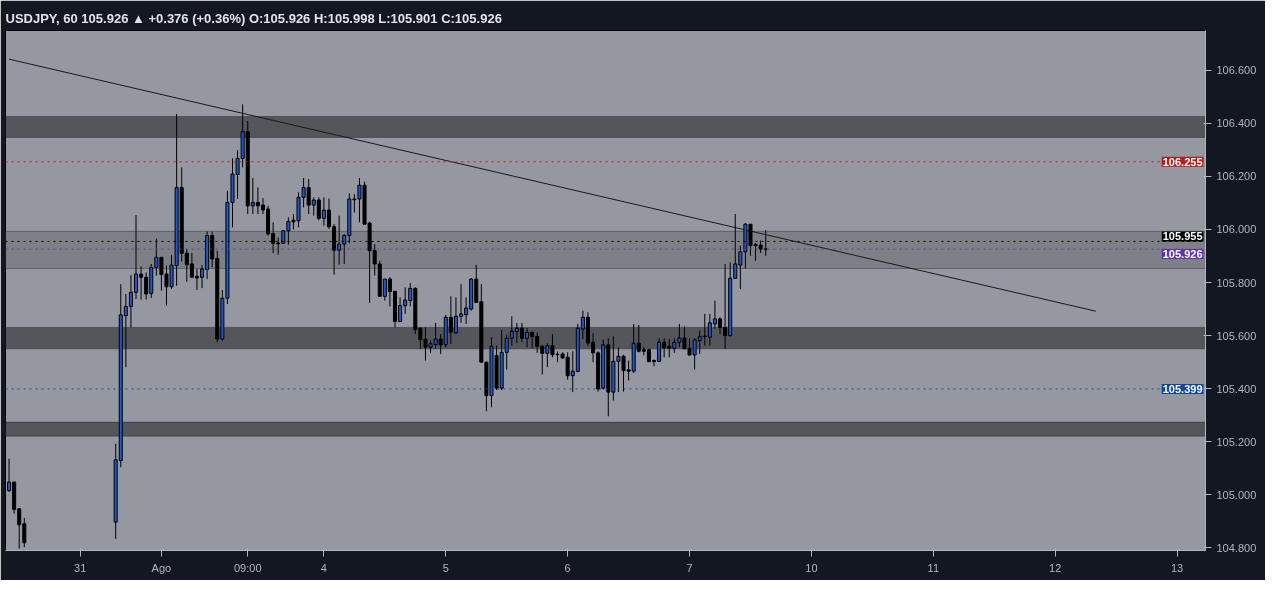  Describe the element at coordinates (80, 567) in the screenshot. I see `x-tick-label: 31` at that location.